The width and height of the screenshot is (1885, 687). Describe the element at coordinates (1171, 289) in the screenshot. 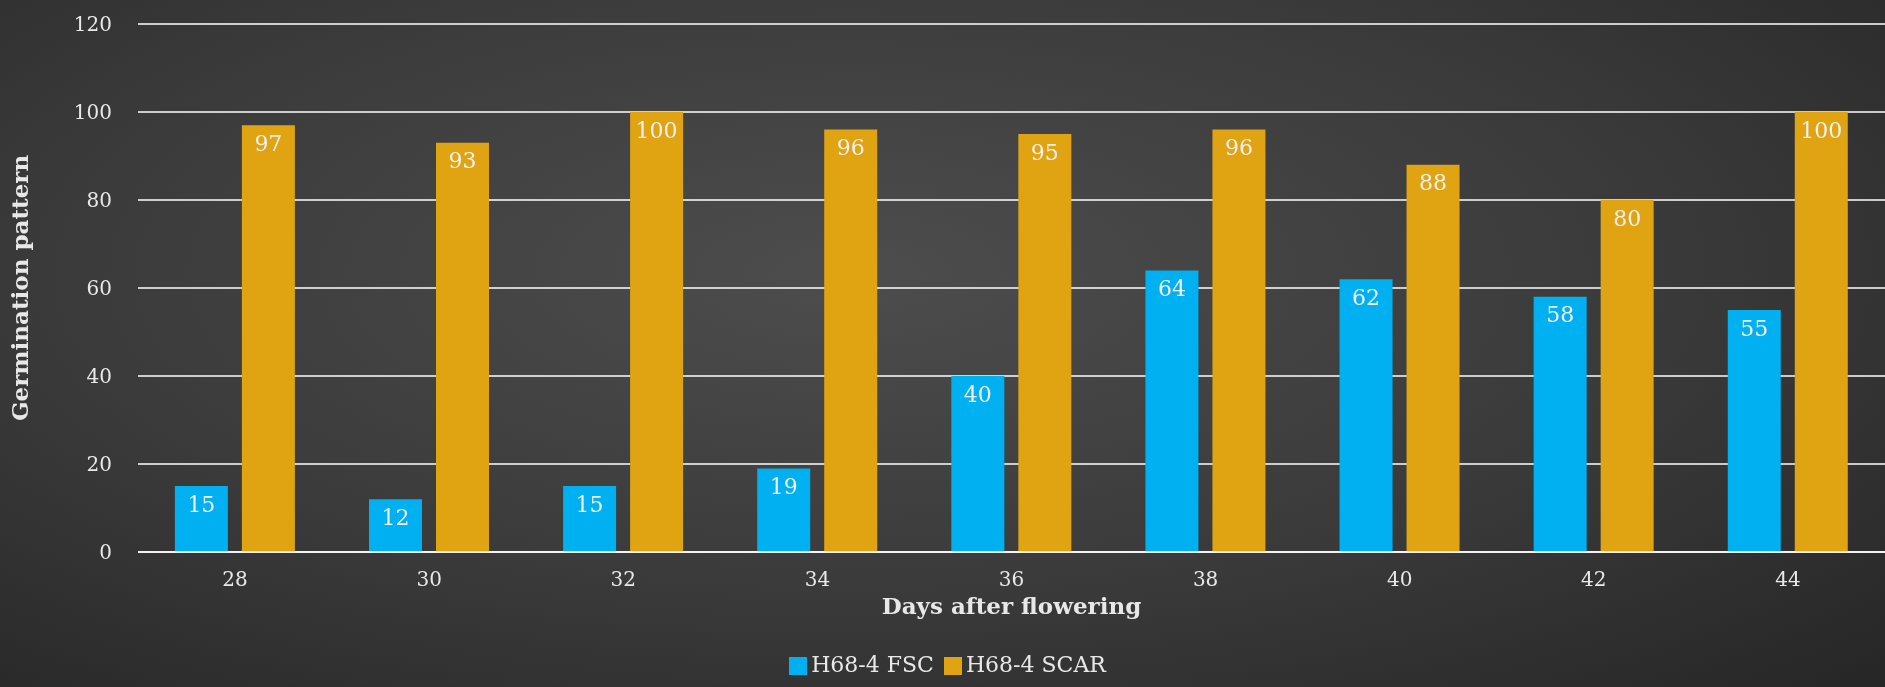

I see `data-label: 64` at that location.